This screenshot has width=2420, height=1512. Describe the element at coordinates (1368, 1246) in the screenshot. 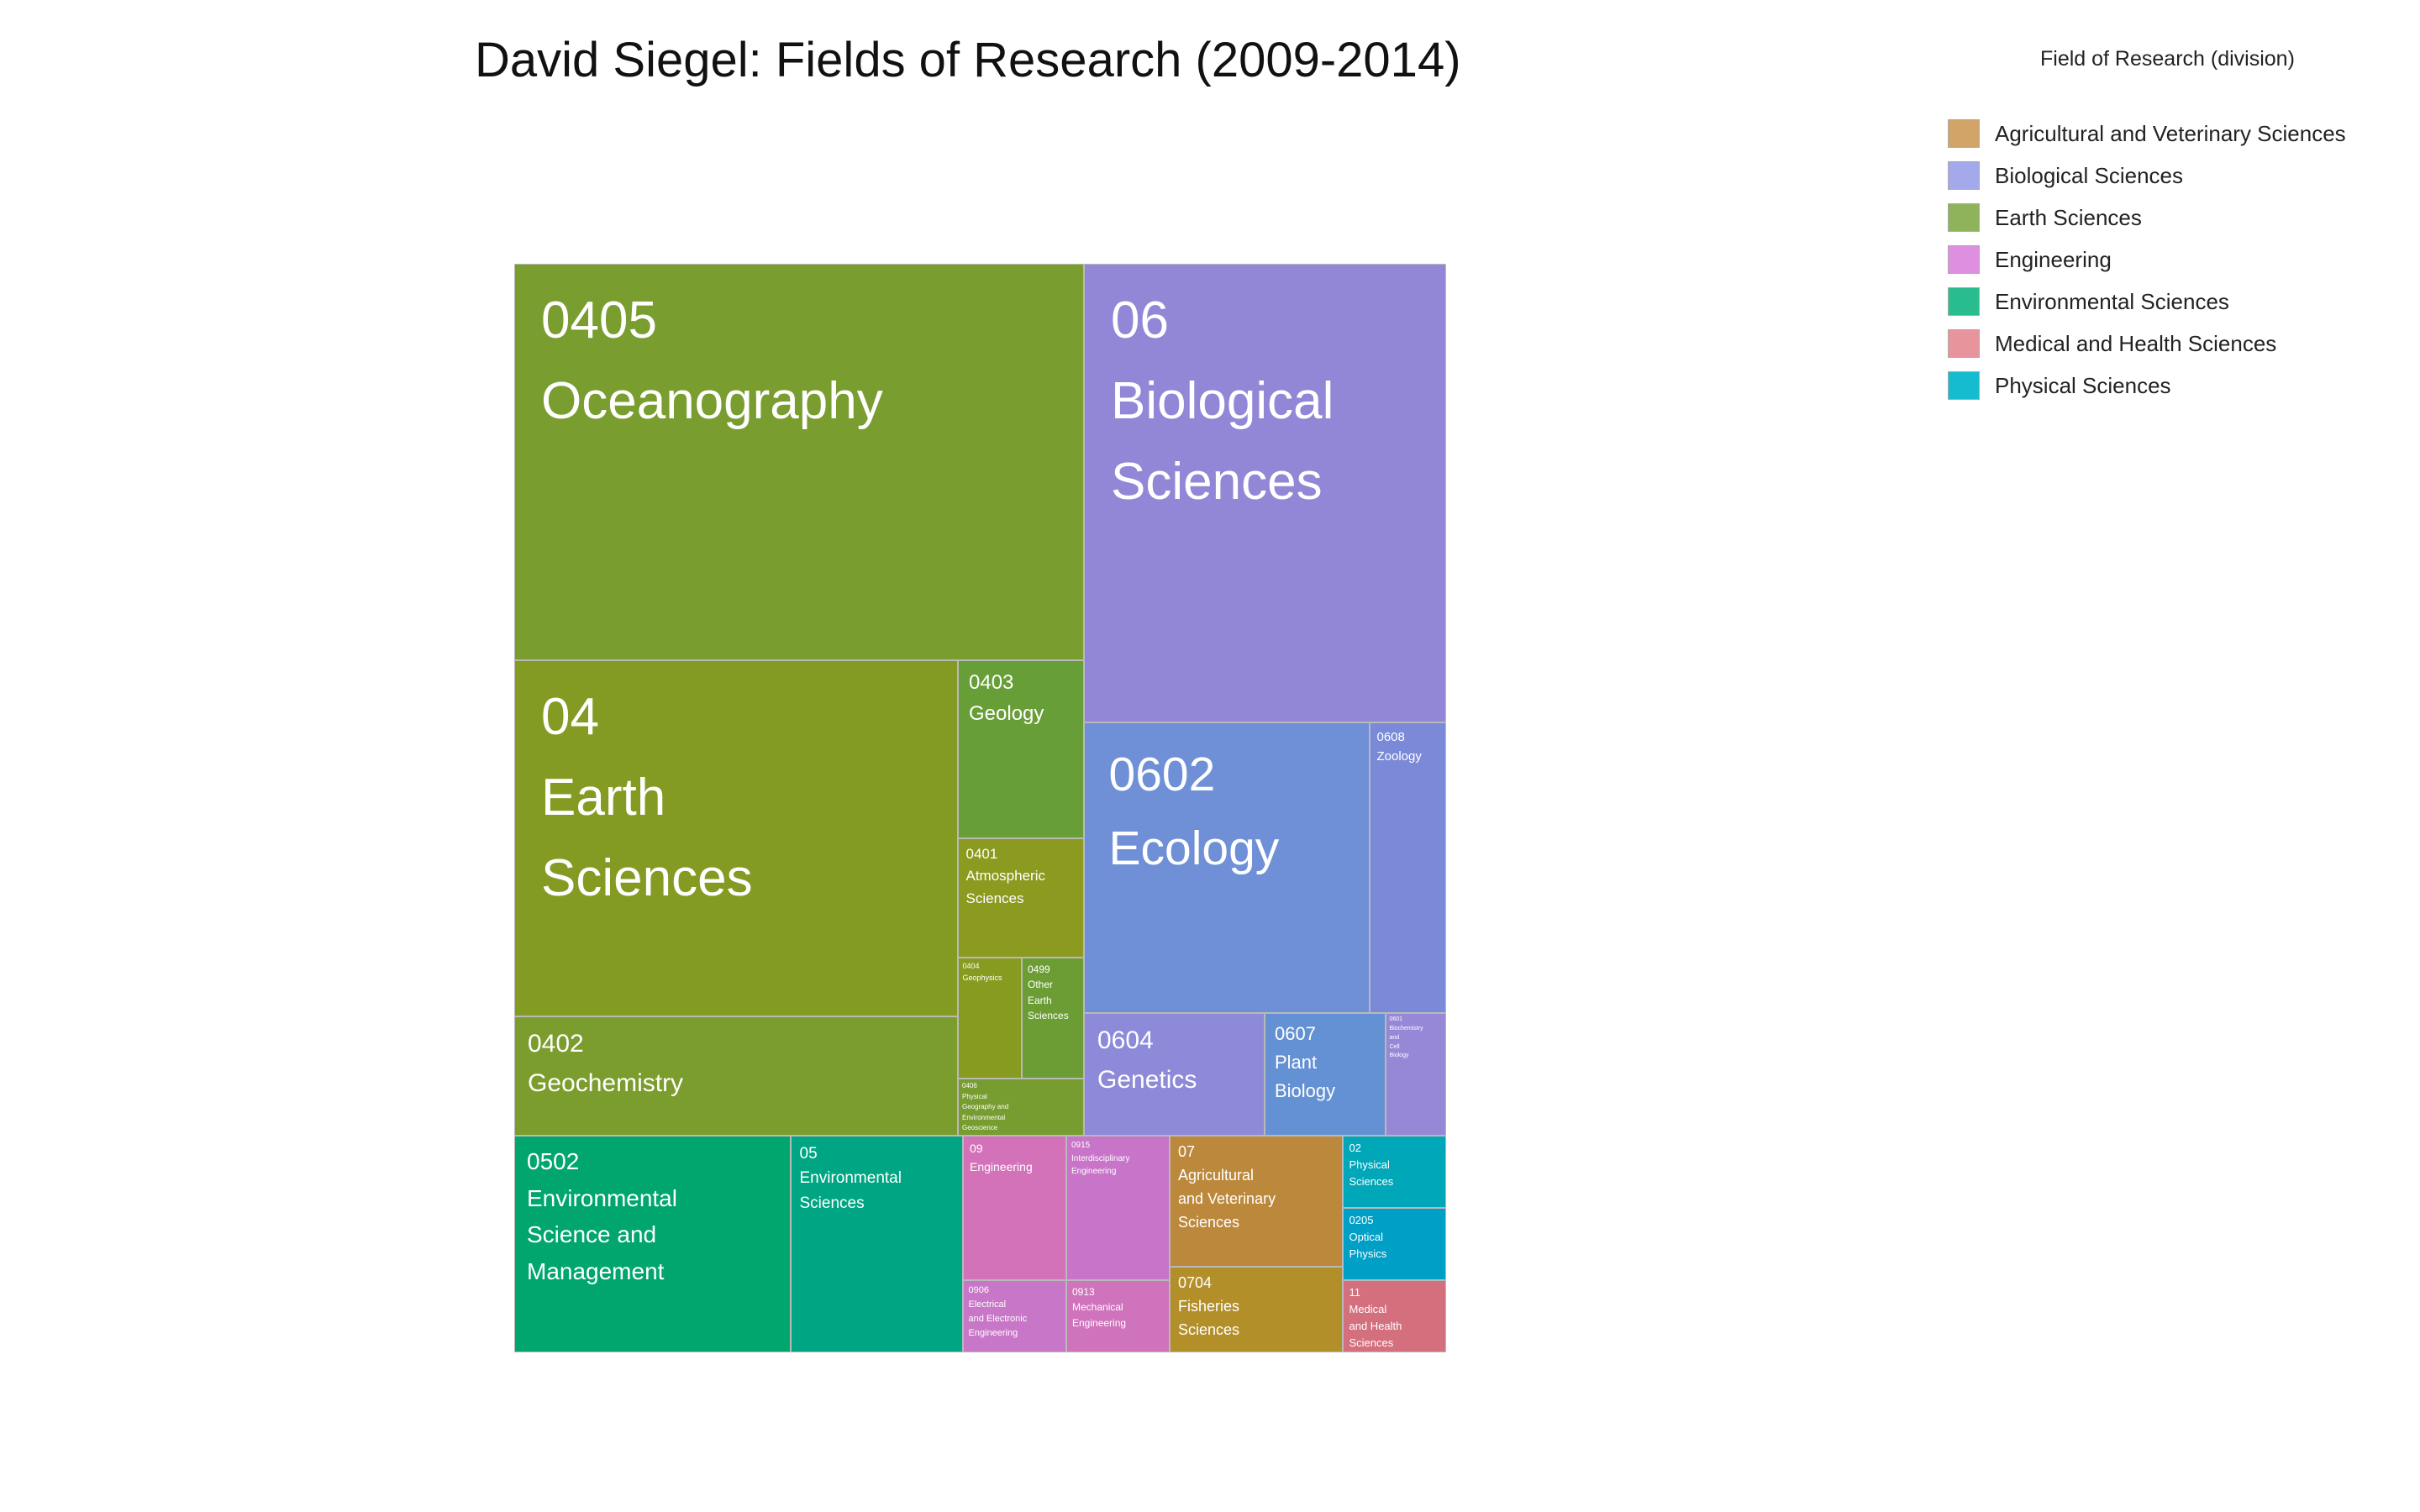

I see `tile-name: Optical Physics` at that location.